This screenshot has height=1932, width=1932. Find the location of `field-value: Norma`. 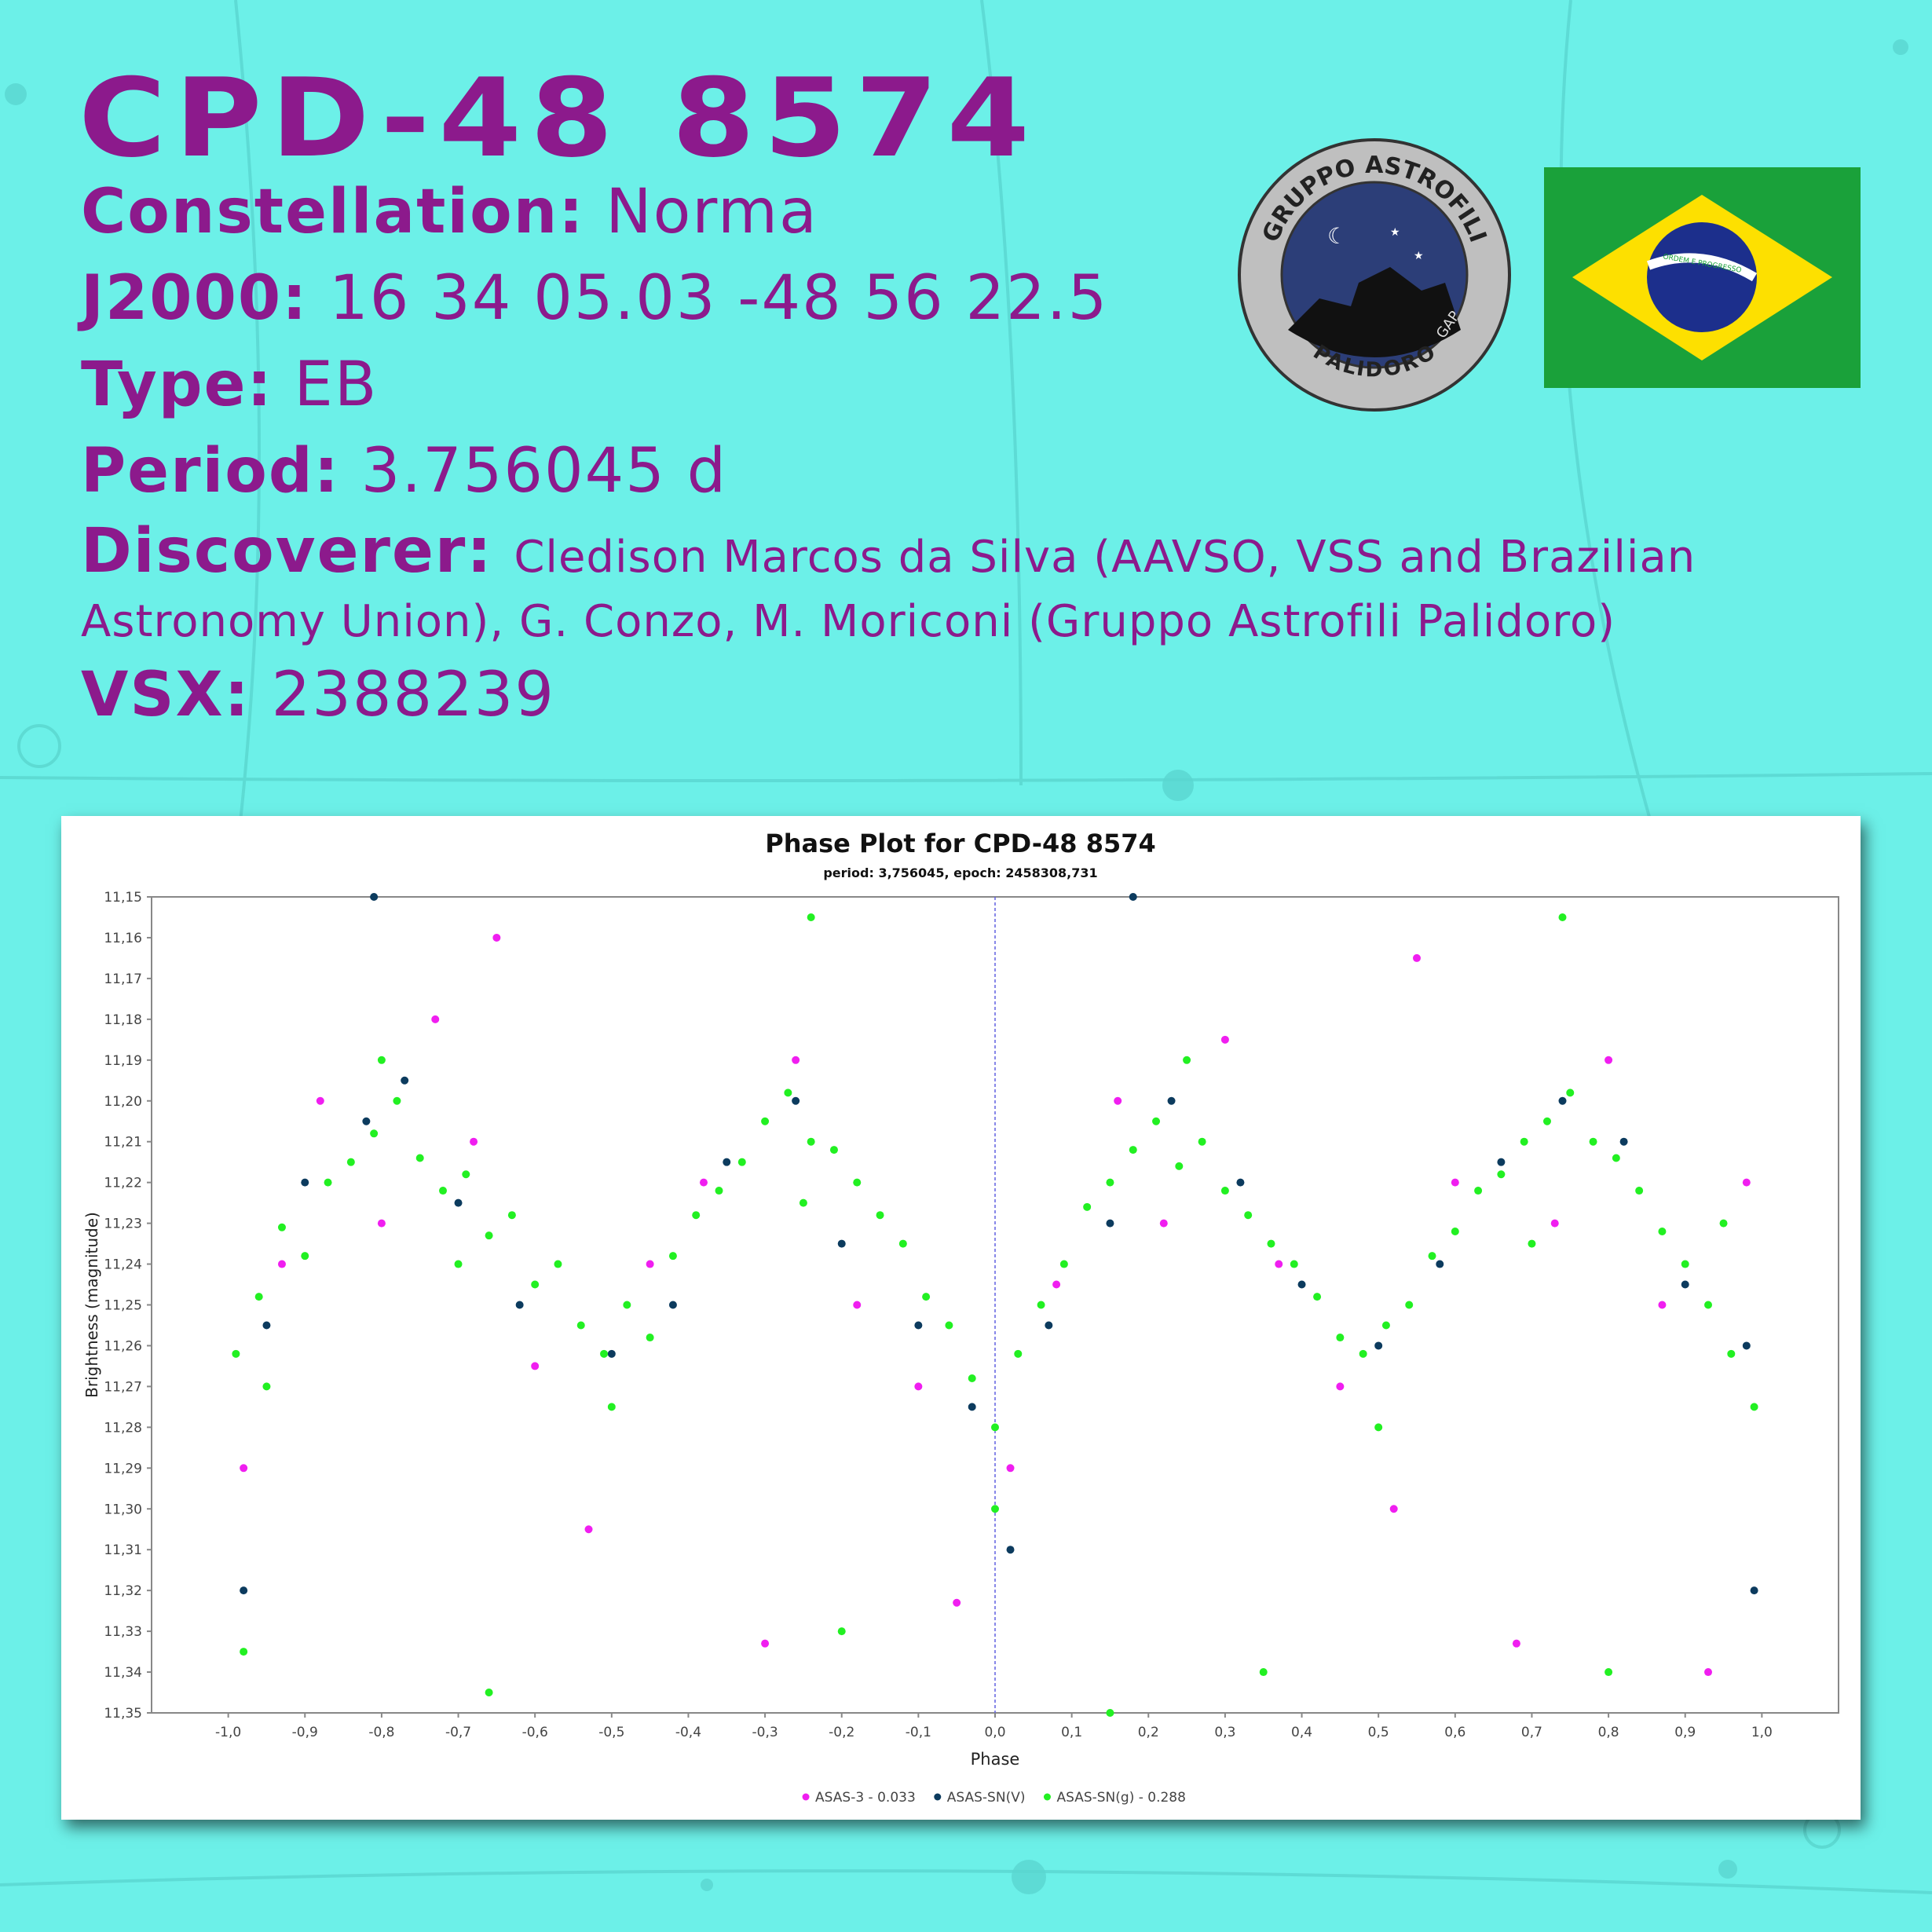

field-value: Norma is located at coordinates (712, 212).